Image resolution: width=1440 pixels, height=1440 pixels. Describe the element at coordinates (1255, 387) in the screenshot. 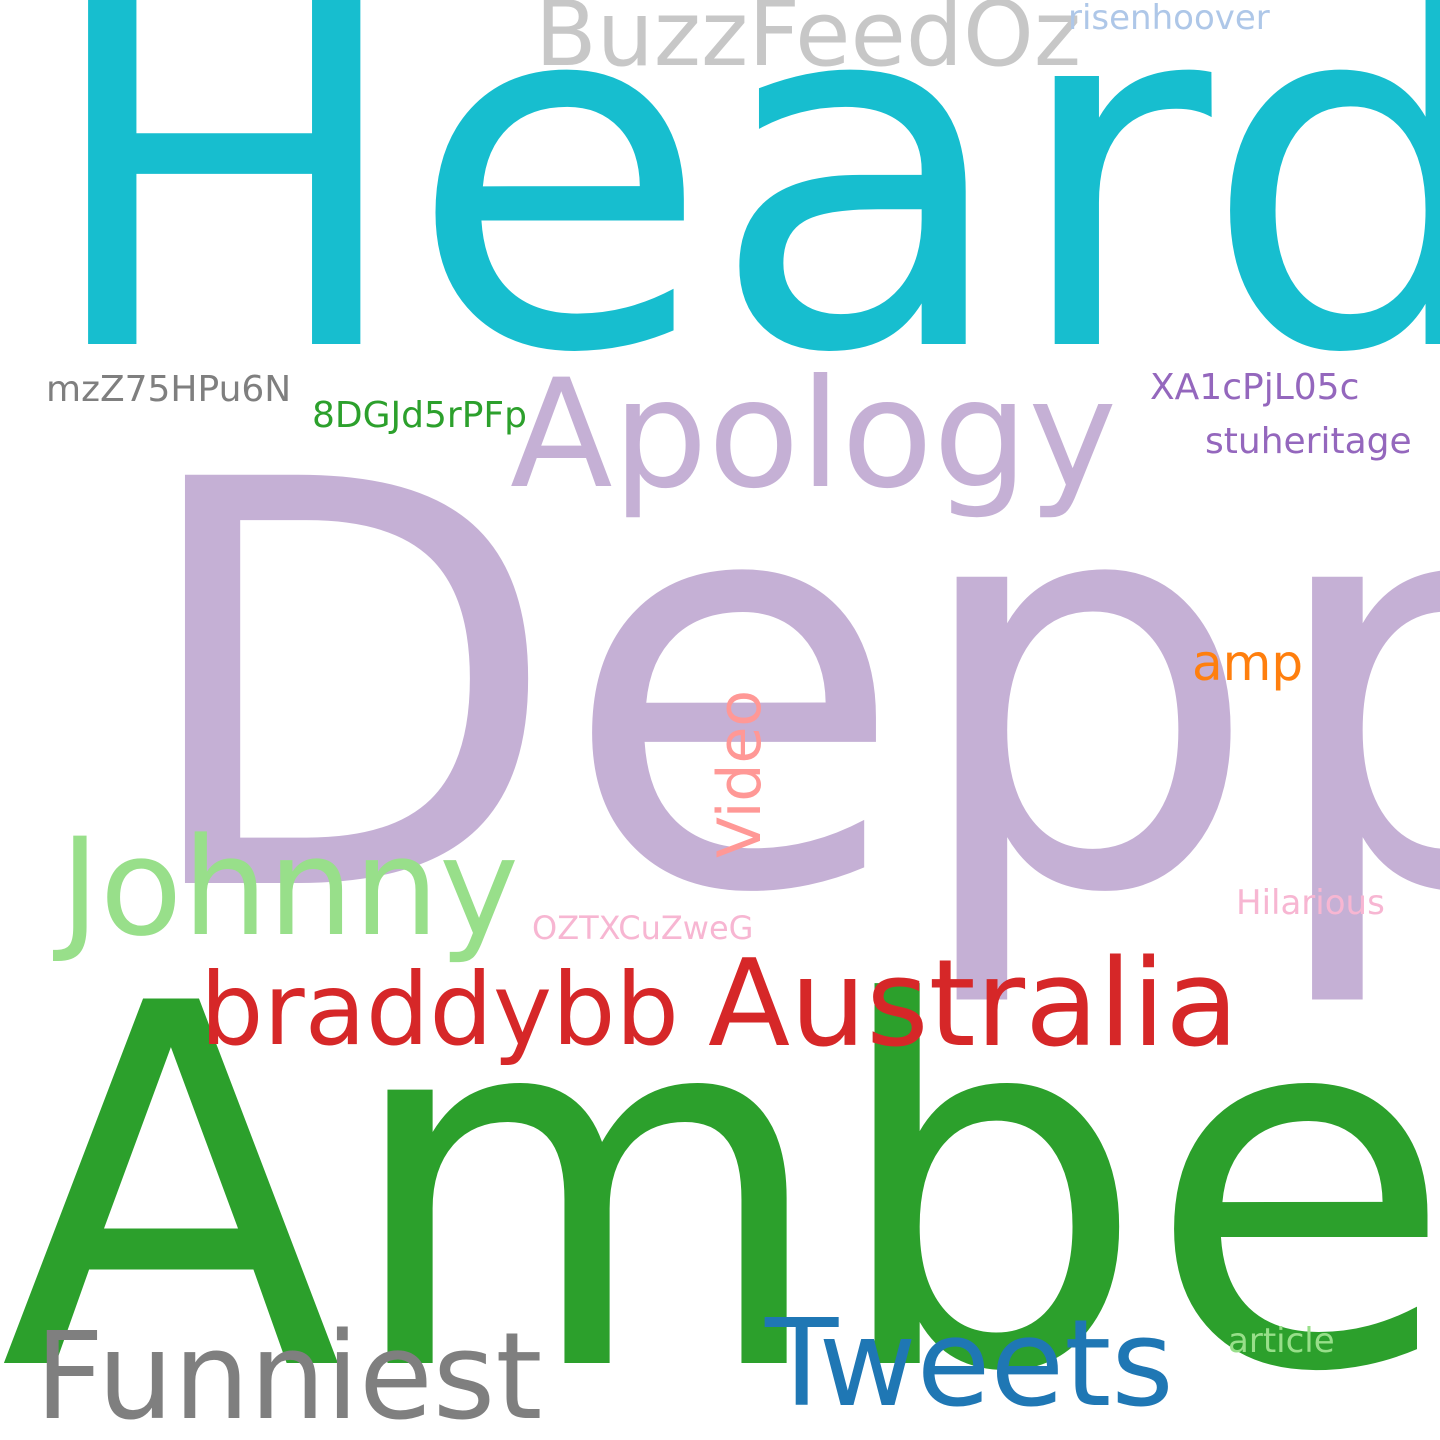

I see `word-xa1cpjl05c: XA1cPjL05c` at that location.